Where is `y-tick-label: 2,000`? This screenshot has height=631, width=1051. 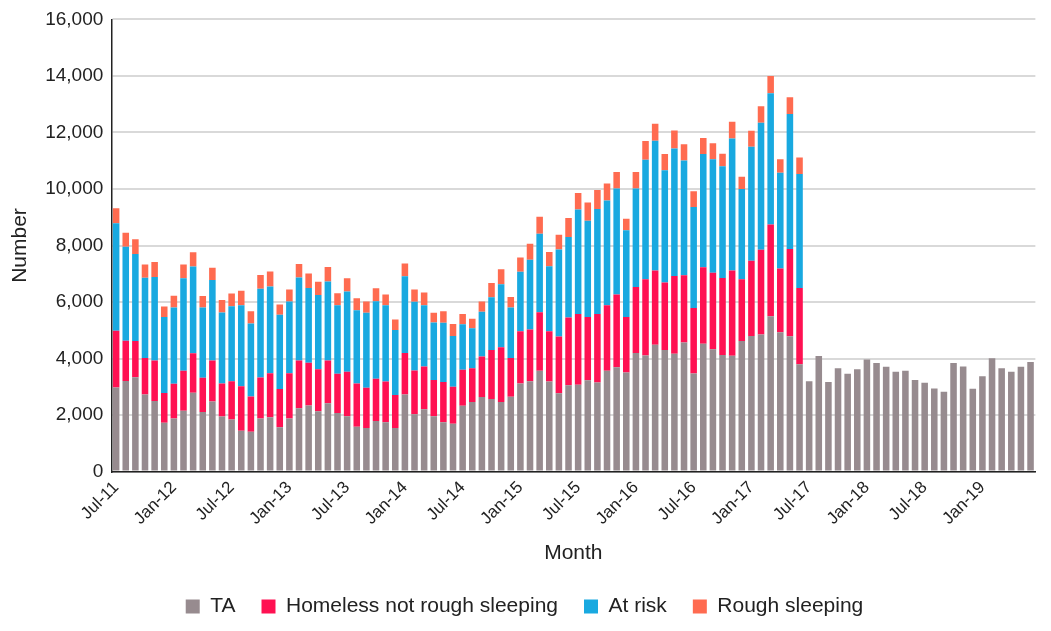 y-tick-label: 2,000 is located at coordinates (79, 414).